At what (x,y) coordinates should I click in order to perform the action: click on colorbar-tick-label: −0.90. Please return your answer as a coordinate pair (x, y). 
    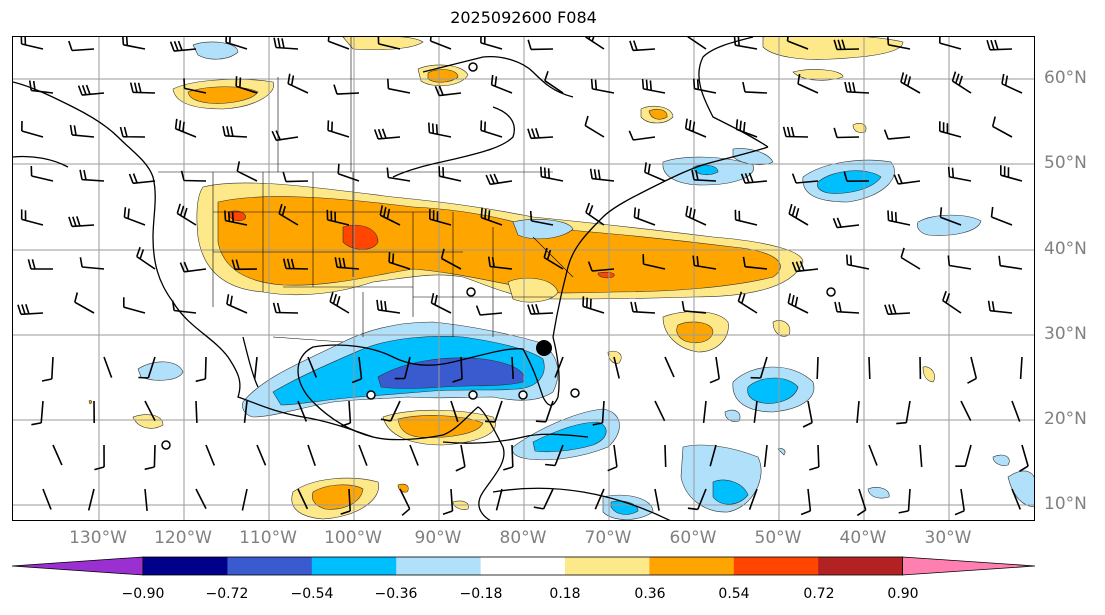
    Looking at the image, I should click on (143, 594).